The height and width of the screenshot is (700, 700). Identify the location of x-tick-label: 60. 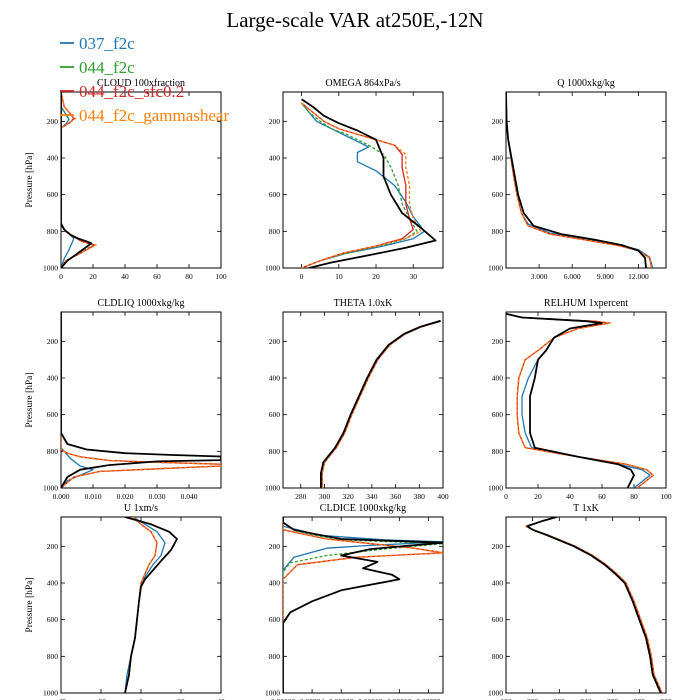
(157, 276).